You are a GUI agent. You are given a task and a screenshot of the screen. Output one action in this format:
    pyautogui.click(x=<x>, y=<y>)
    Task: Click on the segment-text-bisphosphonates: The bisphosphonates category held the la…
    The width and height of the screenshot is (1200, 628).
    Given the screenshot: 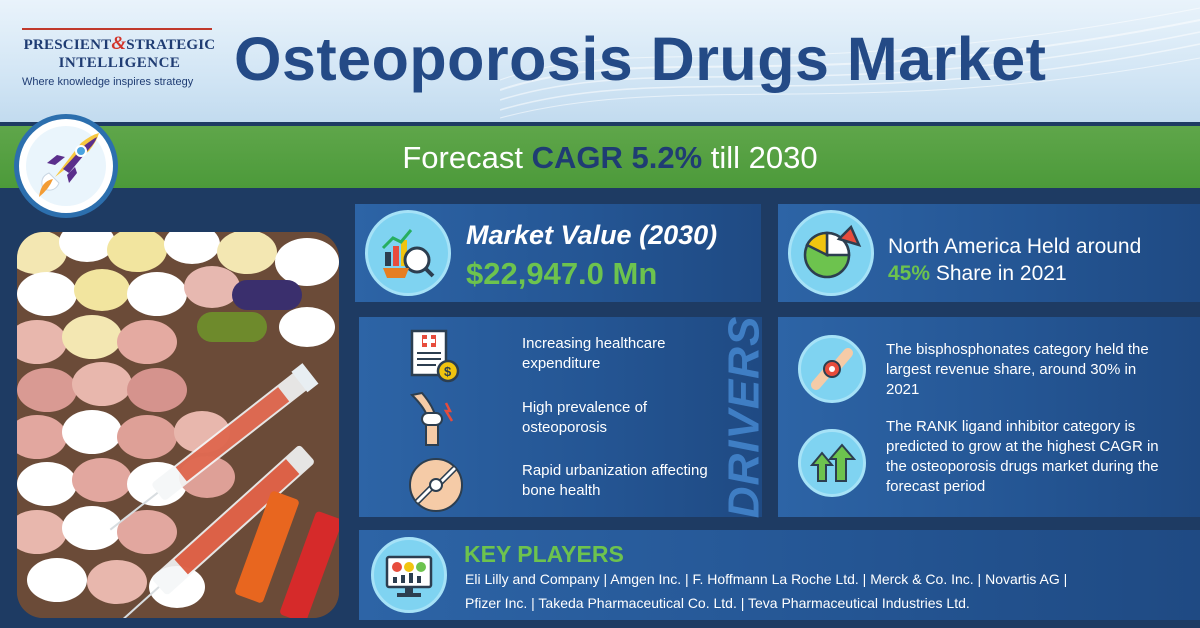 What is the action you would take?
    pyautogui.click(x=1017, y=369)
    